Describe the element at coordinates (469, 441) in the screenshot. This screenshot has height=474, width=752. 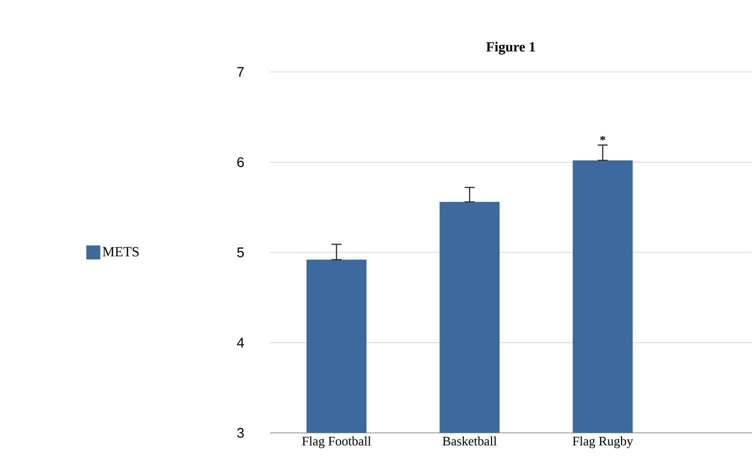
I see `x-tick-label: Basketball` at that location.